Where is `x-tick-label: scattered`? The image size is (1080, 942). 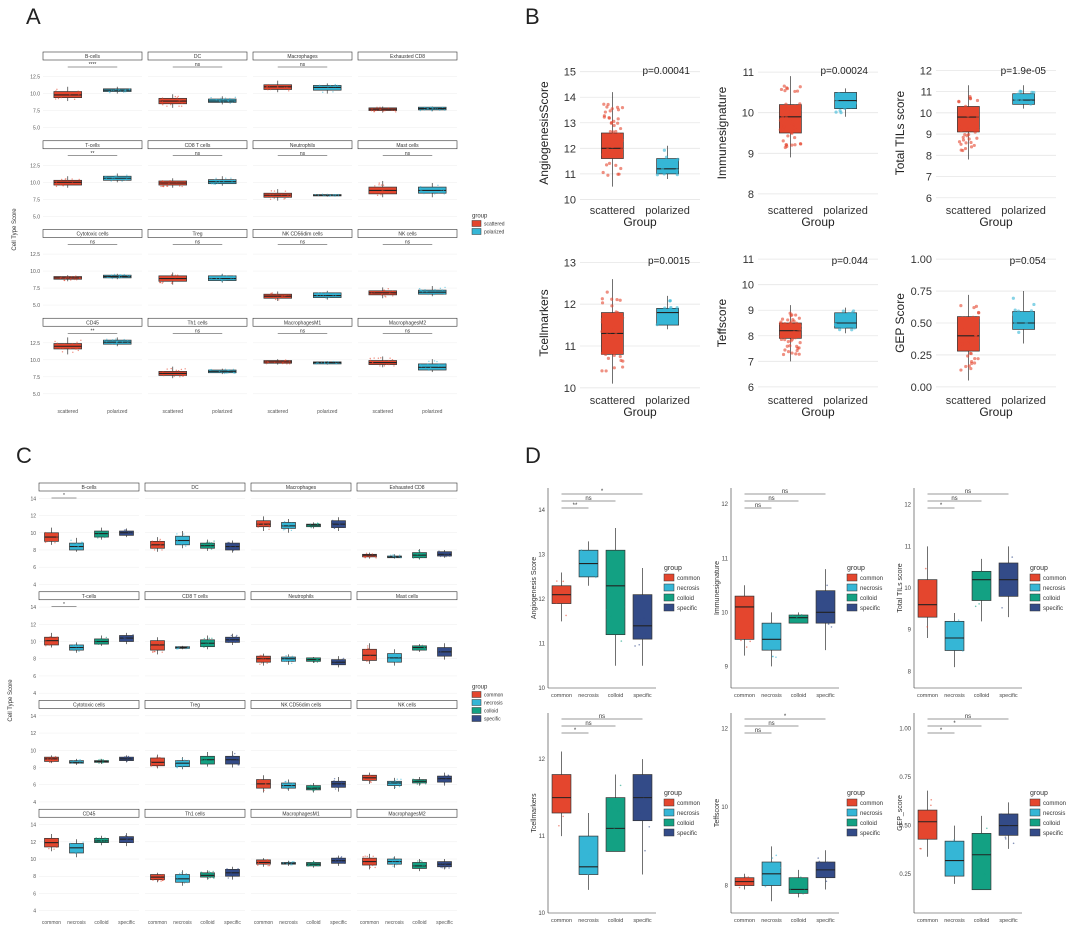
x-tick-label: scattered is located at coordinates (382, 412).